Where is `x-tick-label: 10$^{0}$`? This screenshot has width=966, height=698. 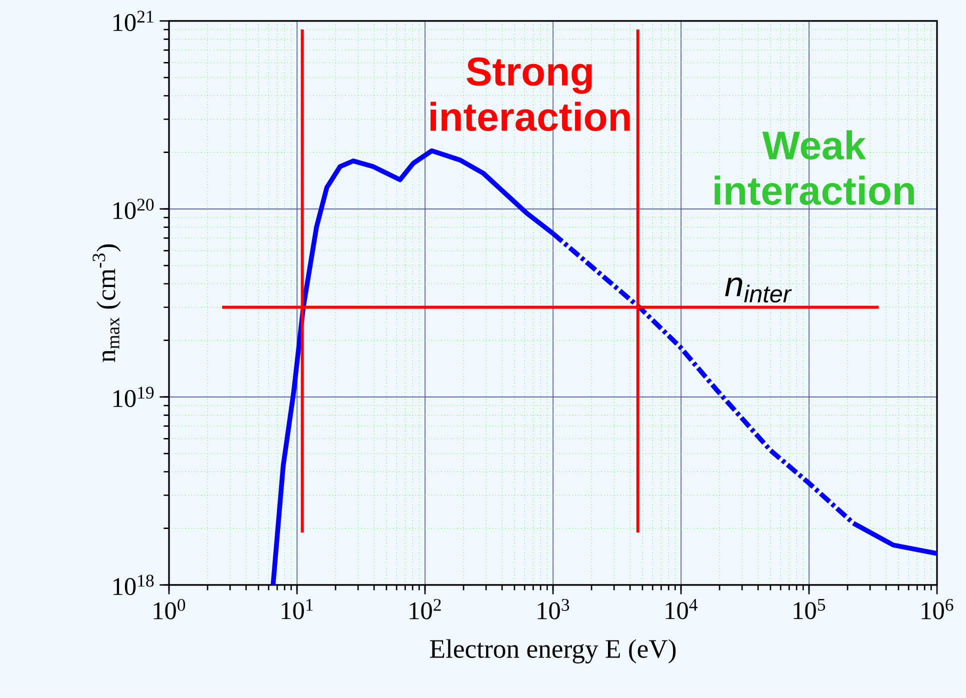
x-tick-label: 10$^{0}$ is located at coordinates (170, 609).